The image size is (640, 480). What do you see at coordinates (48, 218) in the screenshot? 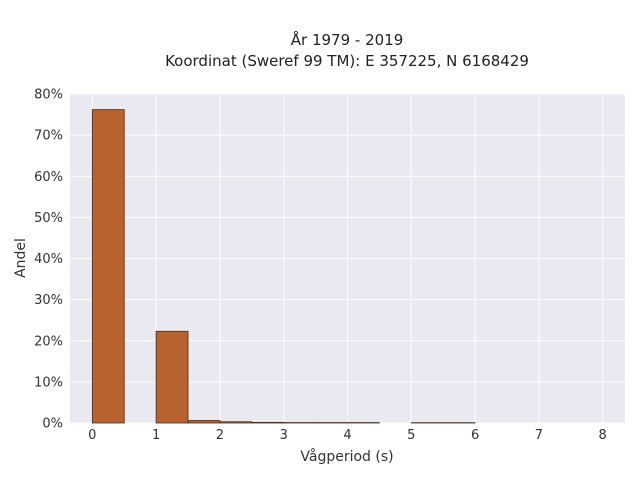
I see `y-tick-label-5: 50%` at bounding box center [48, 218].